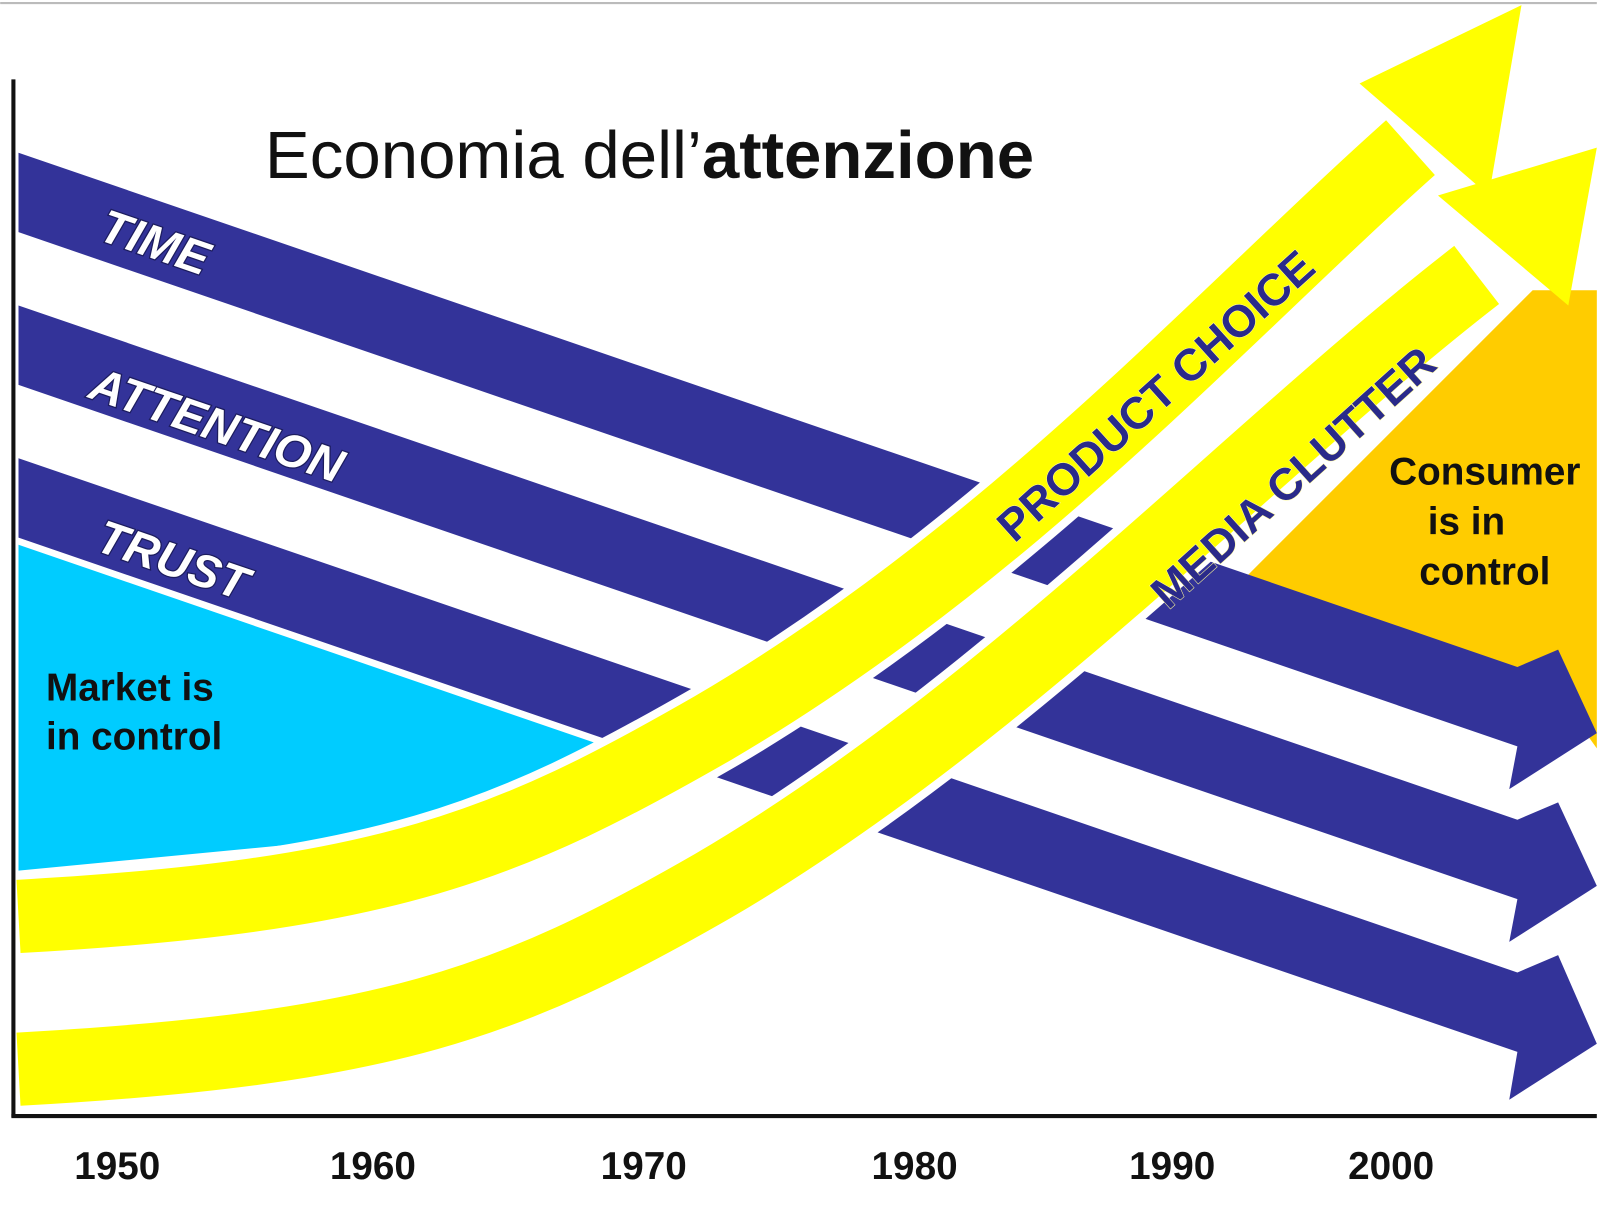 This screenshot has height=1226, width=1597. I want to click on region-label: control, so click(1484, 571).